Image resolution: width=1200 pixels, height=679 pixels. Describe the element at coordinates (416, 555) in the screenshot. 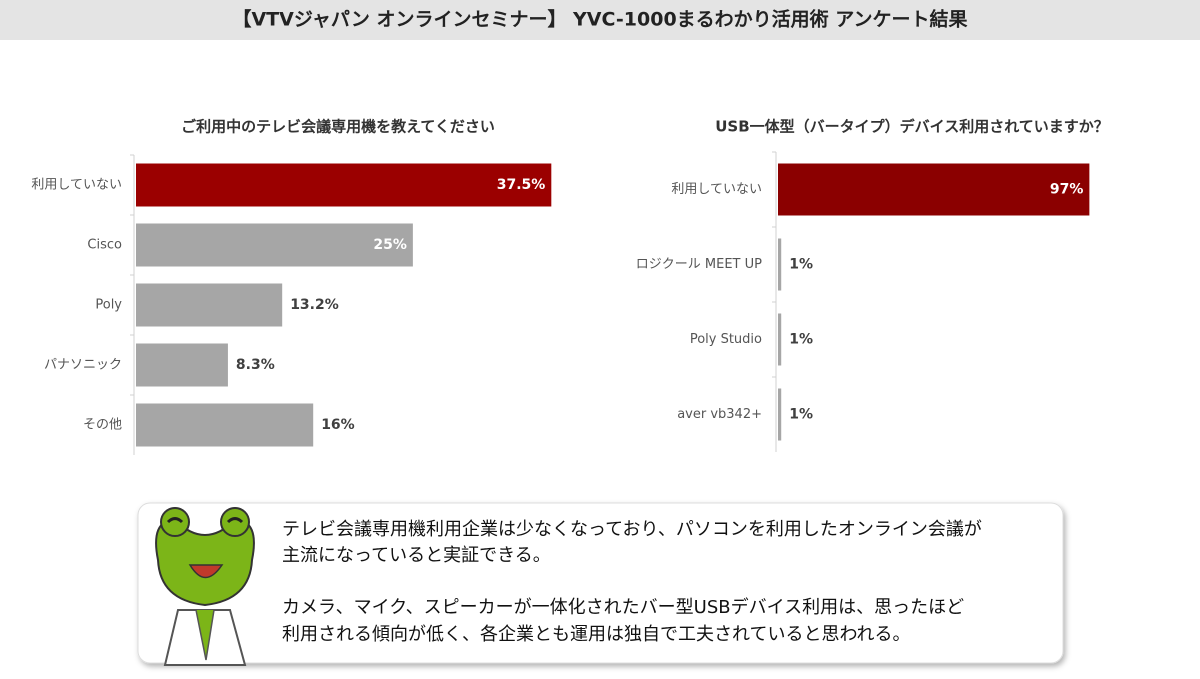

I see `comment-line: 主流になっていると実証できる。` at that location.